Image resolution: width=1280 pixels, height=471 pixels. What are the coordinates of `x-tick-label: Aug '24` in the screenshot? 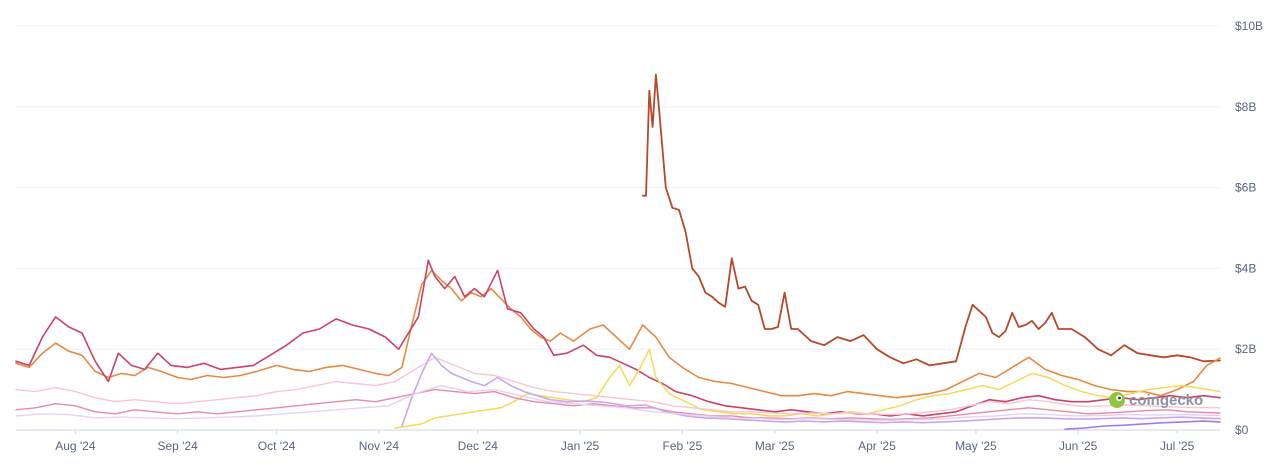 It's located at (75, 446).